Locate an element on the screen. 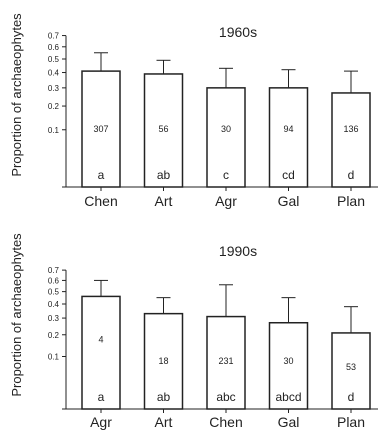 The image size is (390, 438). sample-size-label: 307 is located at coordinates (100, 129).